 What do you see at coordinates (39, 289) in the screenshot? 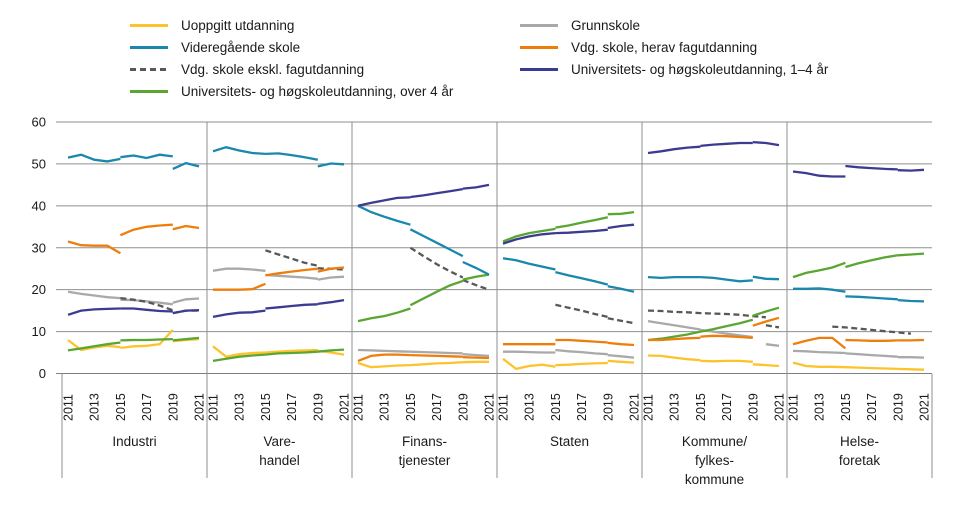
I see `y-axis-tick-label: 20` at bounding box center [39, 289].